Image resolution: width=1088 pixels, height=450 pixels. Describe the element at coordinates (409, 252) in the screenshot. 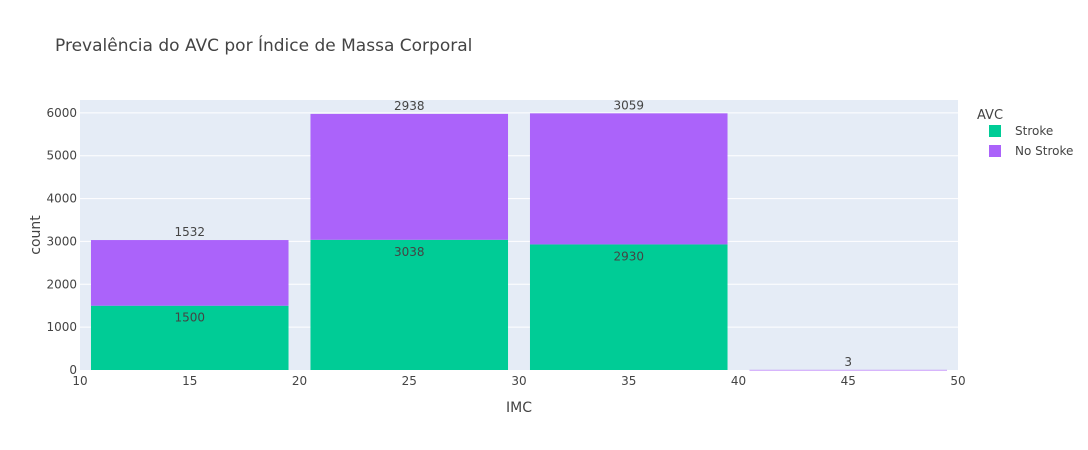

I see `bar-value-label: 3038` at that location.